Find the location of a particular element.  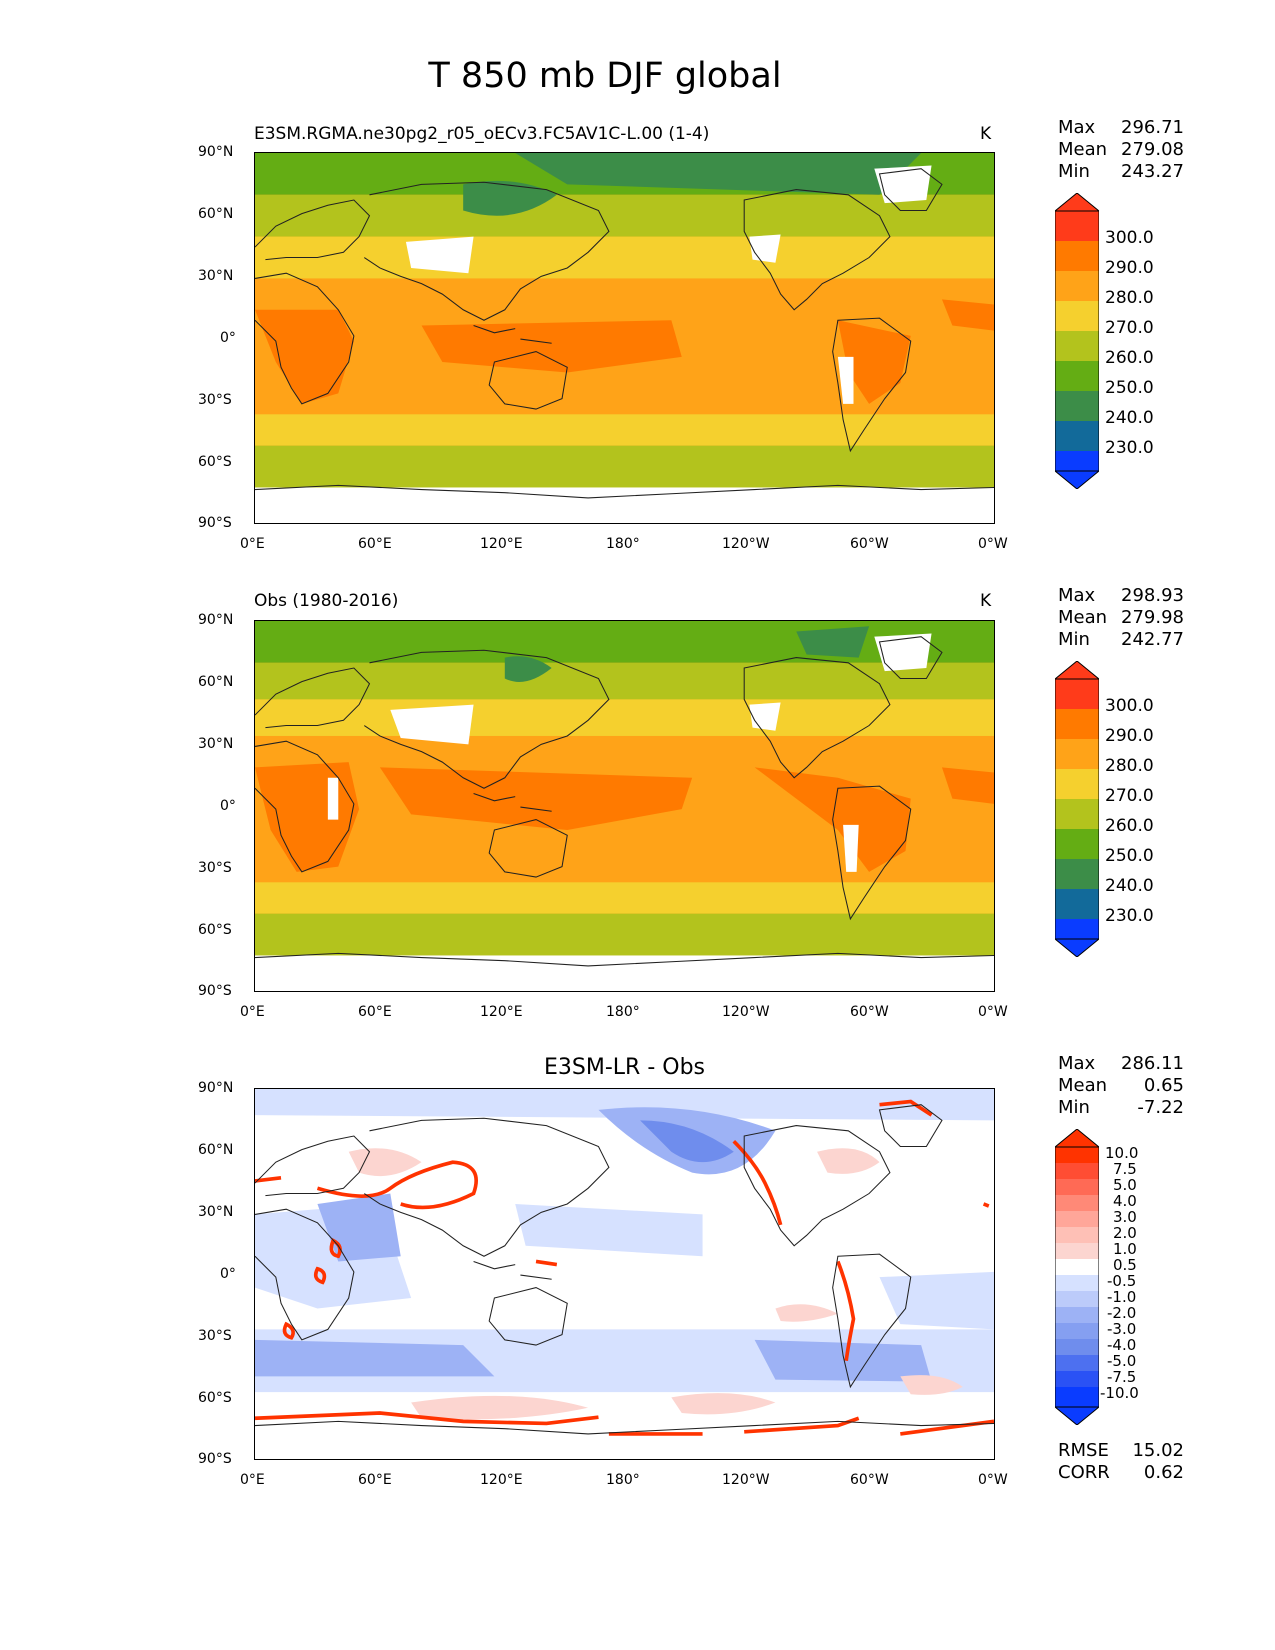

figure-title: T 850 mb DJF global is located at coordinates (605, 76).